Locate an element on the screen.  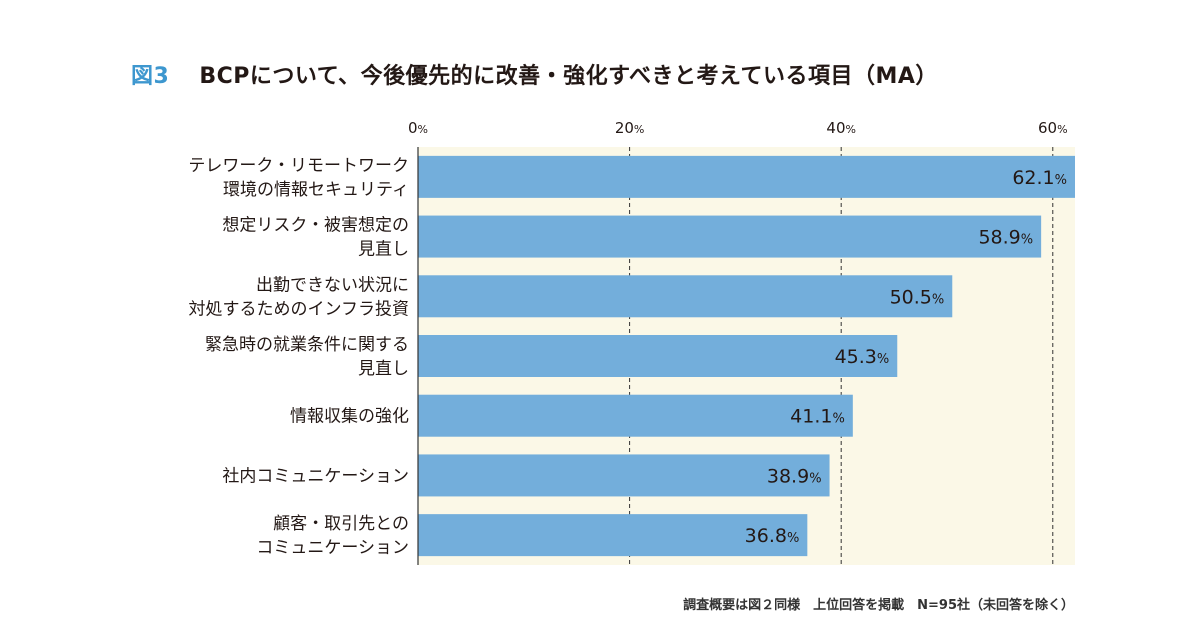
bar-value-label: 36.8% is located at coordinates (772, 536).